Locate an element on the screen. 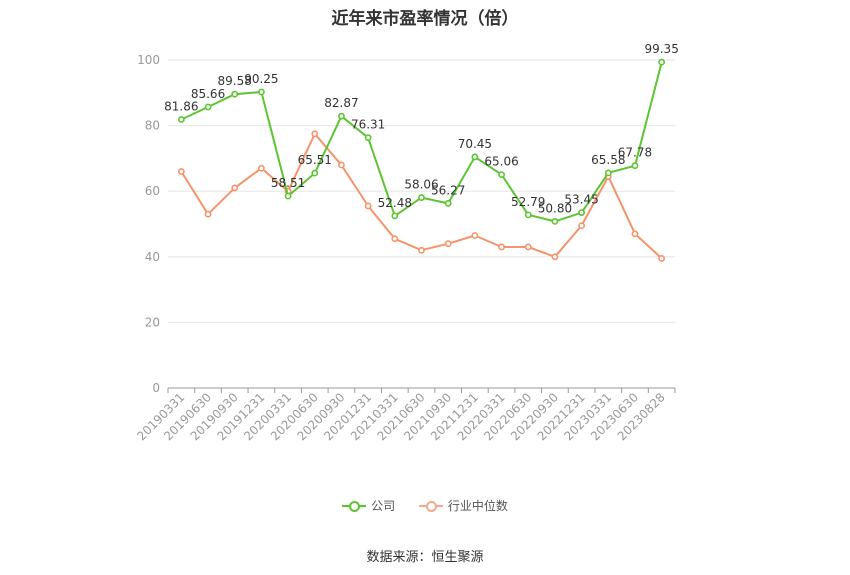 Image resolution: width=850 pixels, height=575 pixels. y-tick-label: 60 is located at coordinates (152, 191).